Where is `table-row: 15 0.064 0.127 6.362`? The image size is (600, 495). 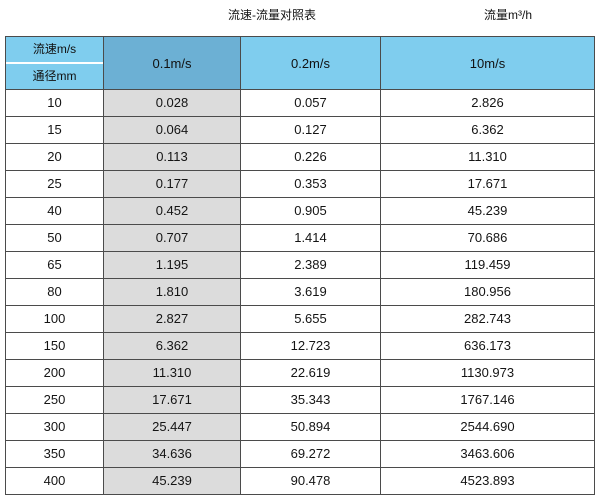 table-row: 15 0.064 0.127 6.362 is located at coordinates (300, 130).